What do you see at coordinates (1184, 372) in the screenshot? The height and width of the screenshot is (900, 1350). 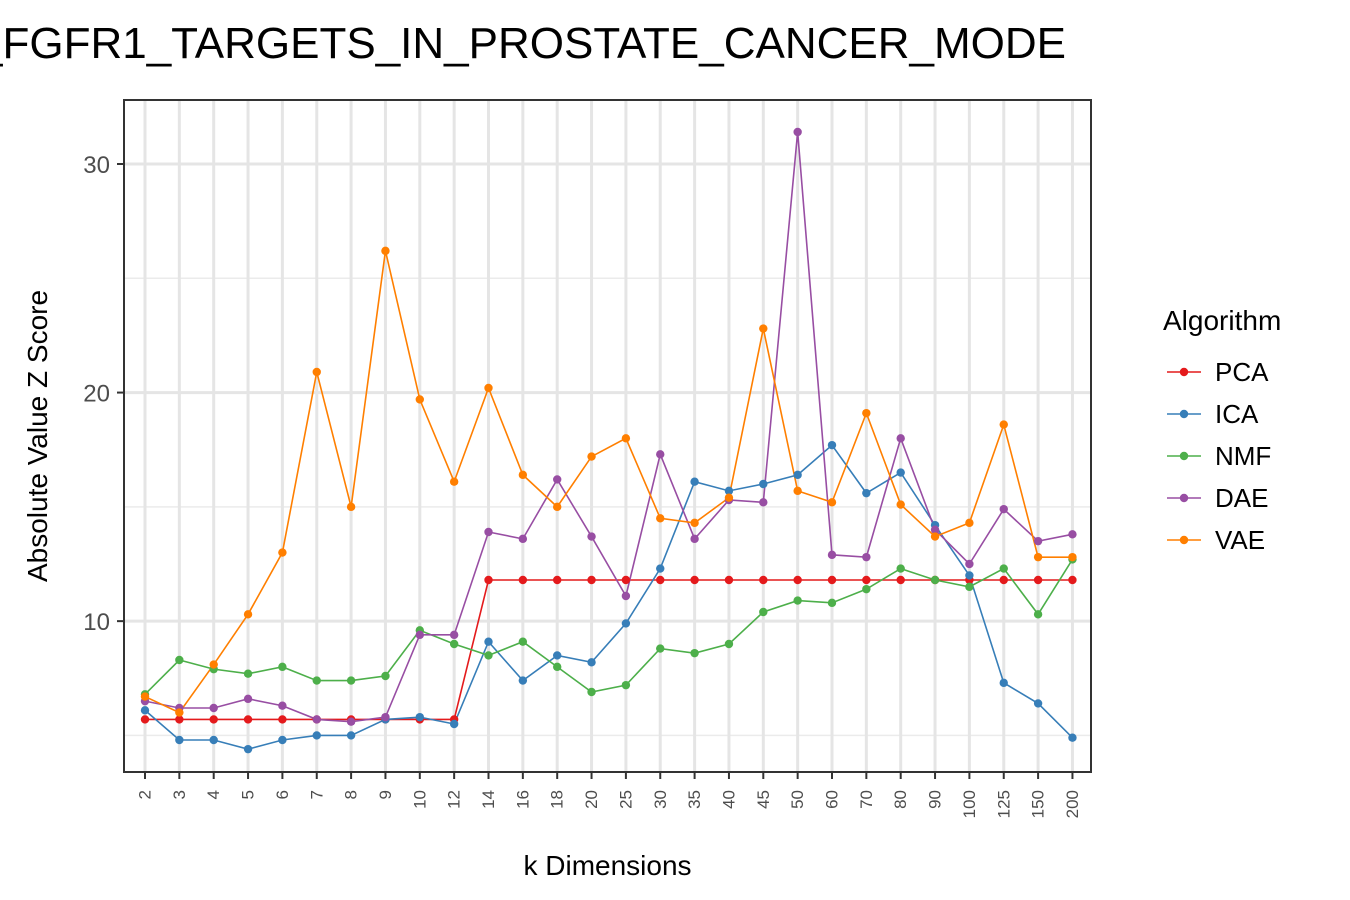 I see `legend-key-pca` at bounding box center [1184, 372].